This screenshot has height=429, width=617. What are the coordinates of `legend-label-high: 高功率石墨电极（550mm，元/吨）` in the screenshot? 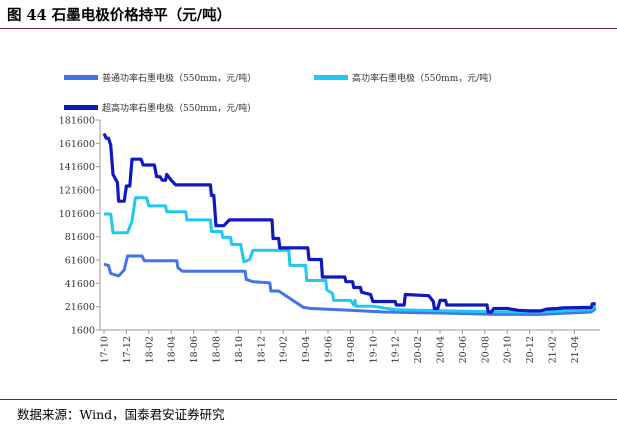 It's located at (425, 78).